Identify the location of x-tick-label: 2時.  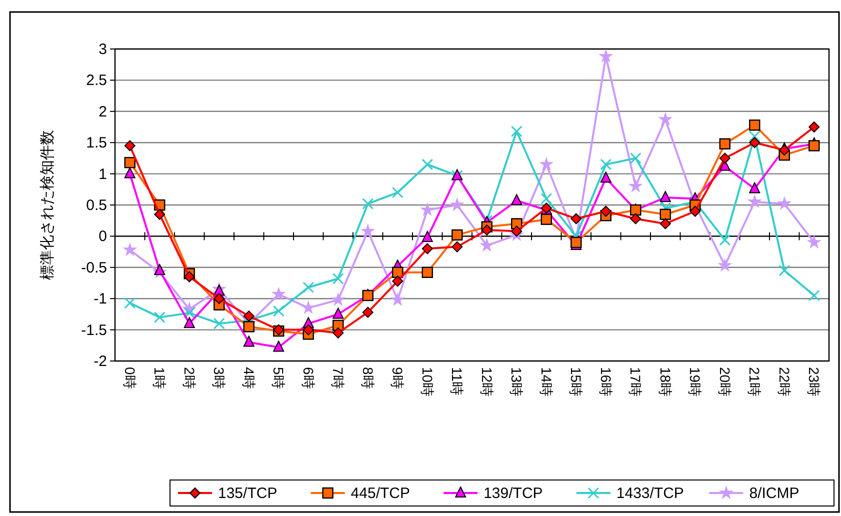
(189, 378).